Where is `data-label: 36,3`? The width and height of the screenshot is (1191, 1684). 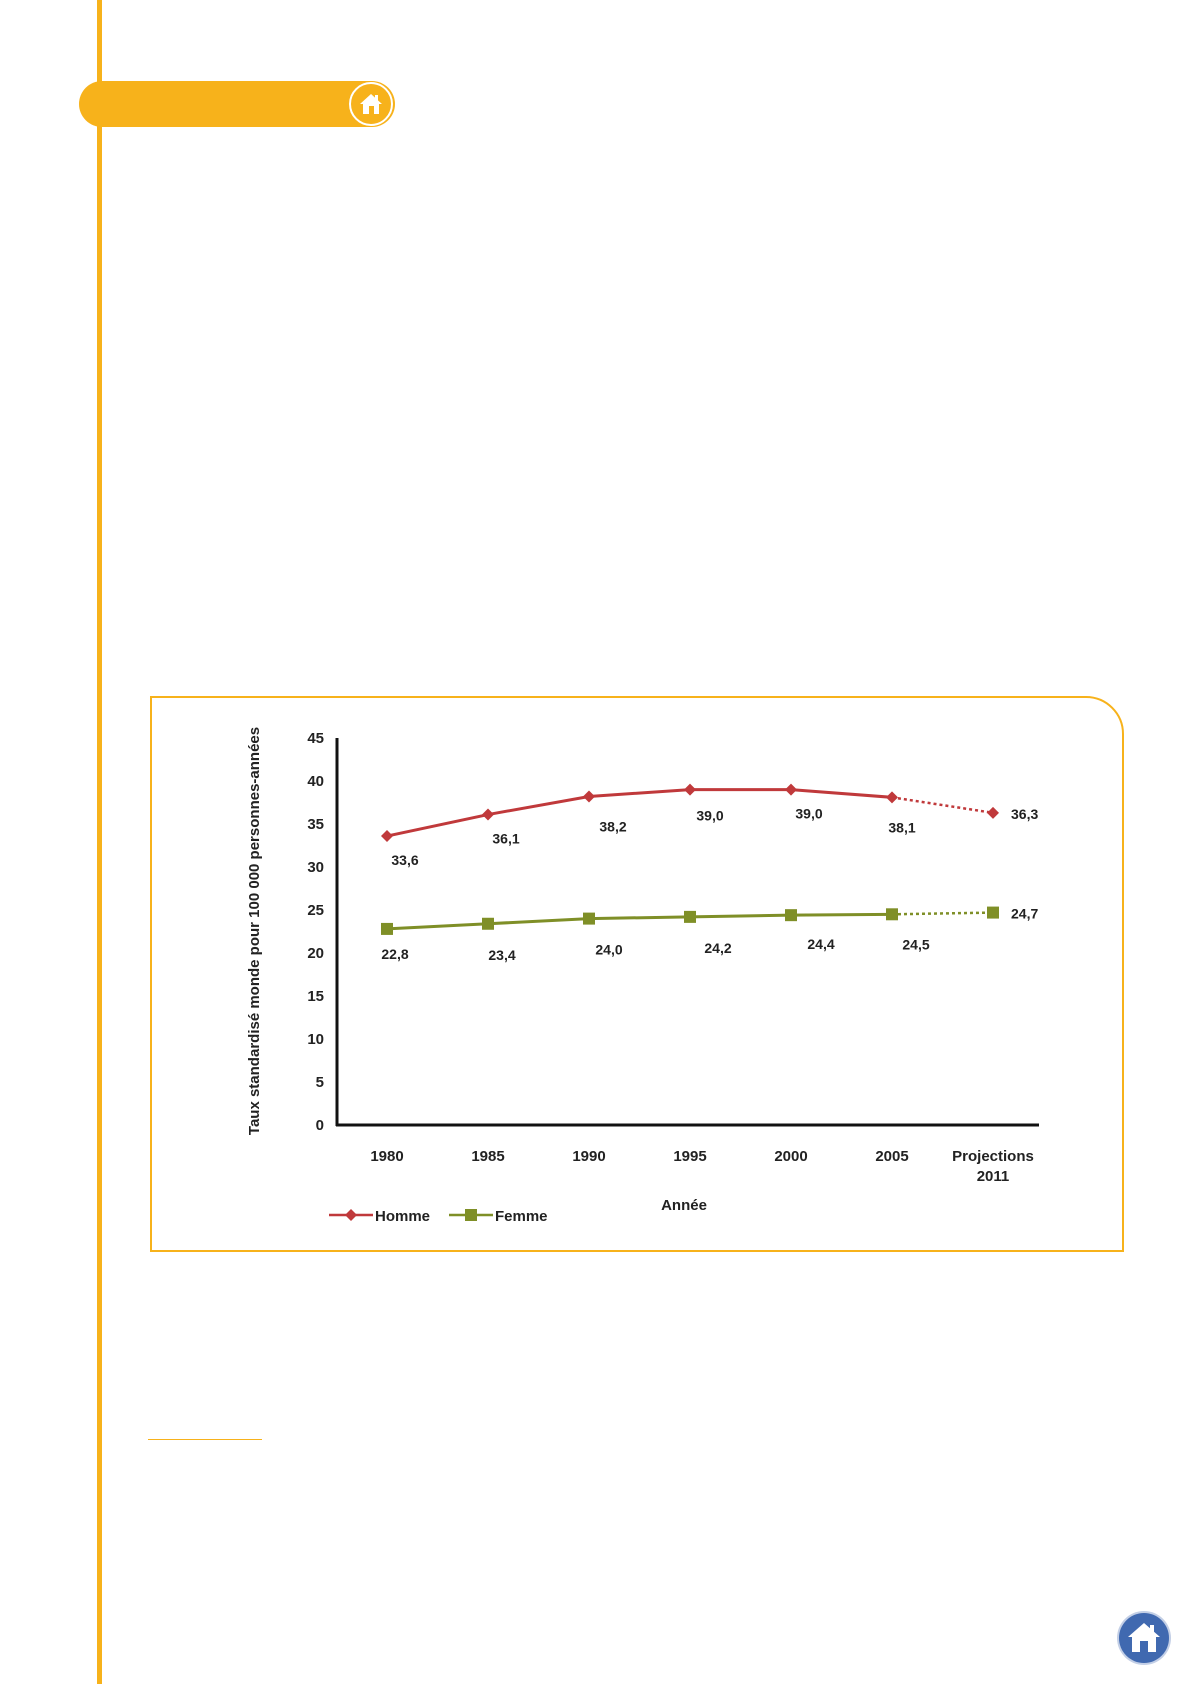 data-label: 36,3 is located at coordinates (1024, 814).